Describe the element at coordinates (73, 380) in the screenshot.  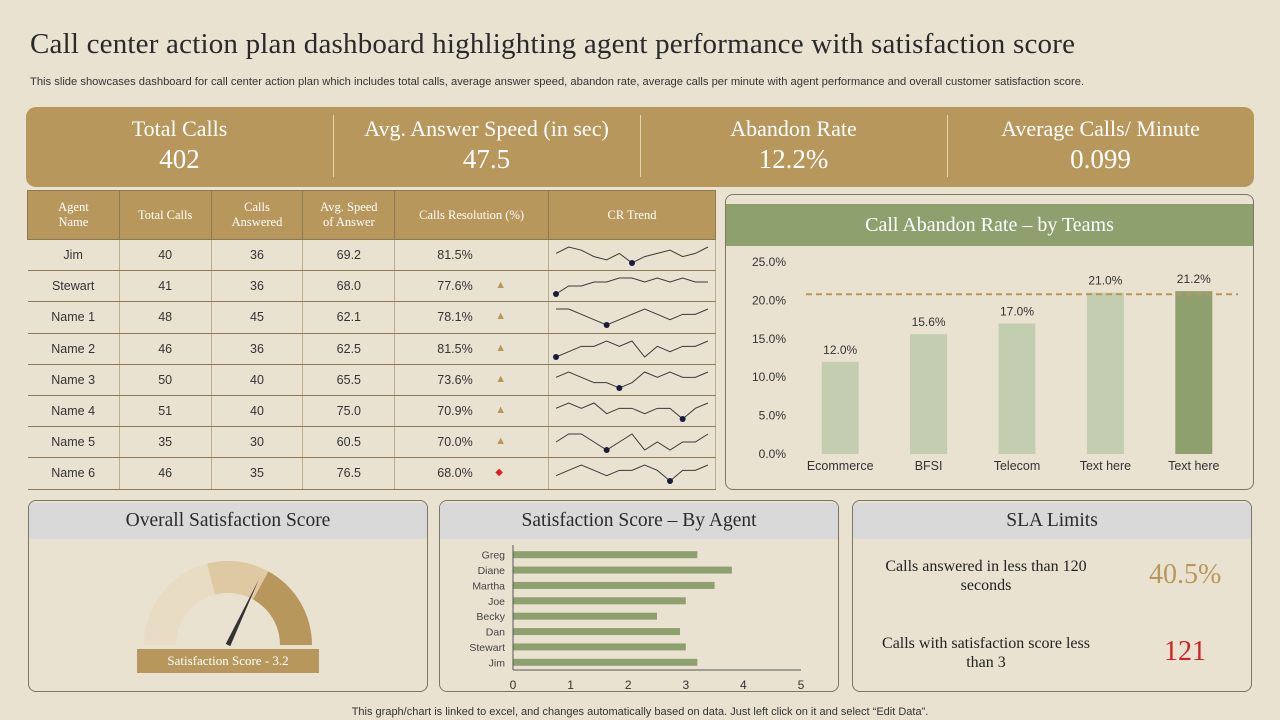
I see `cell-name: Name 3` at that location.